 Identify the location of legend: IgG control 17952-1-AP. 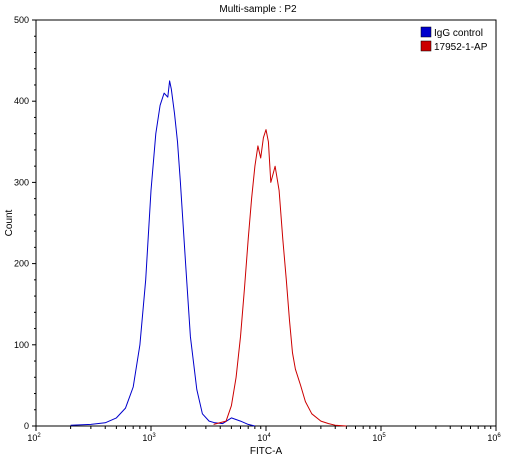
(454, 39).